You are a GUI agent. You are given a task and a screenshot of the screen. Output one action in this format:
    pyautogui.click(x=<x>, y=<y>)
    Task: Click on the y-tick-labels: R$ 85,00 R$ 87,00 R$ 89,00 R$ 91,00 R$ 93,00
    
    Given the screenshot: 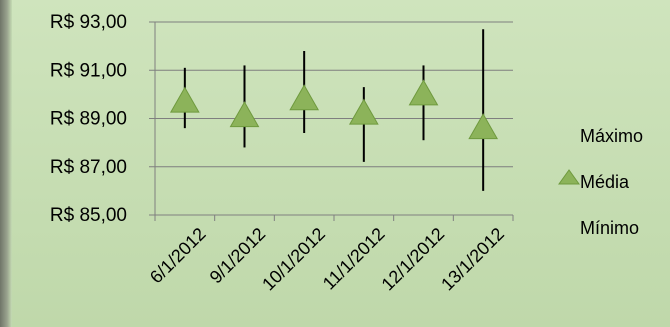 What is the action you would take?
    pyautogui.click(x=88, y=119)
    